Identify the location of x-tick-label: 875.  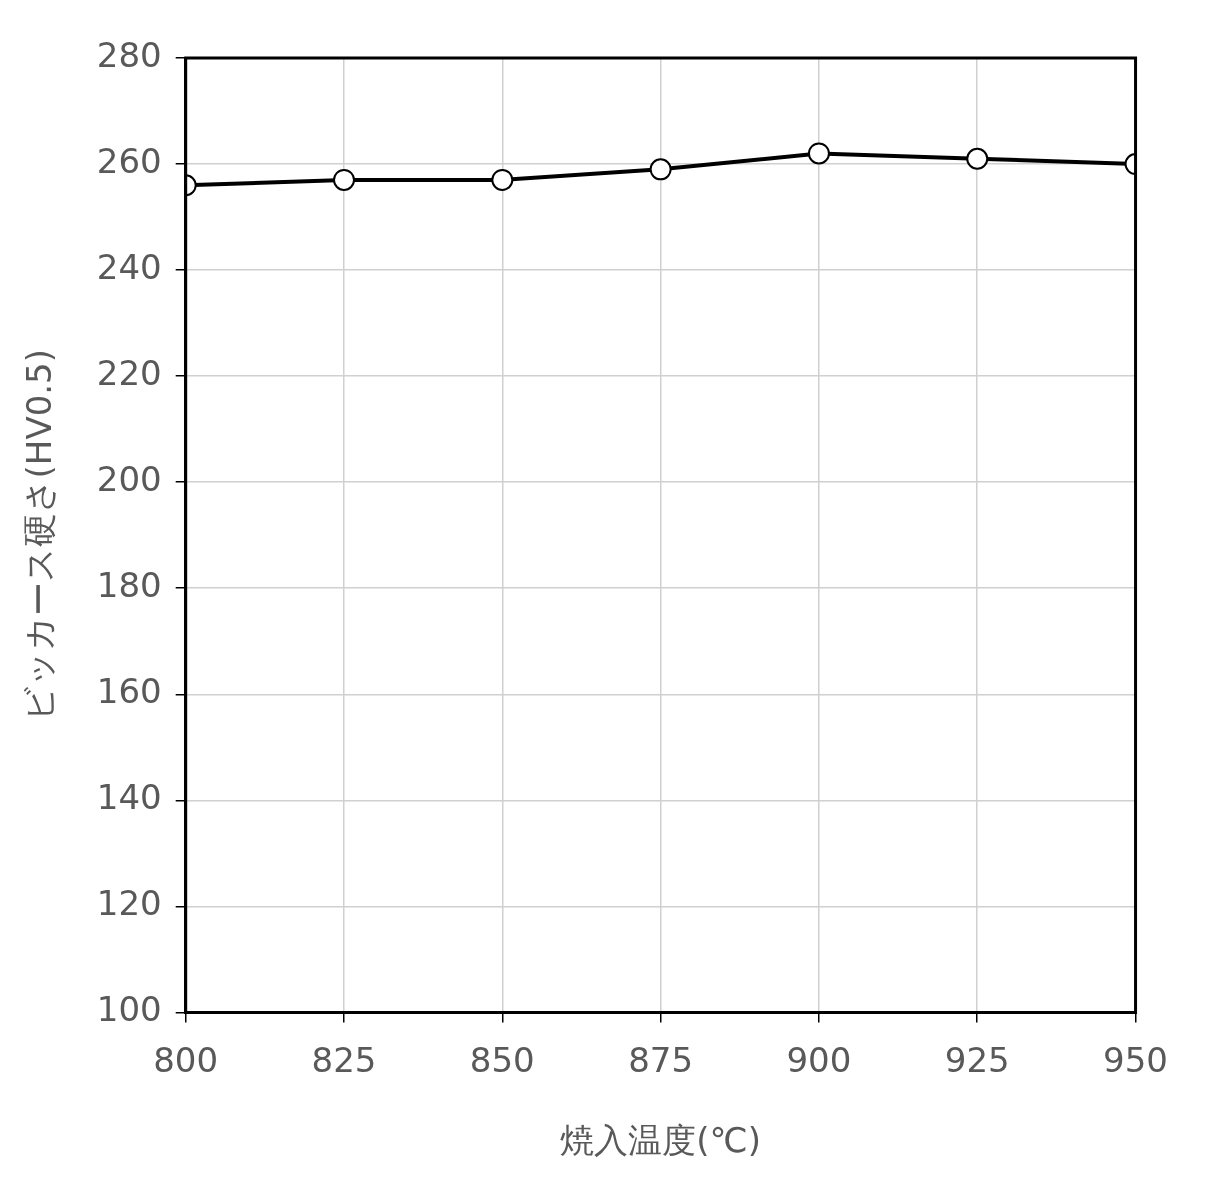
(661, 1059).